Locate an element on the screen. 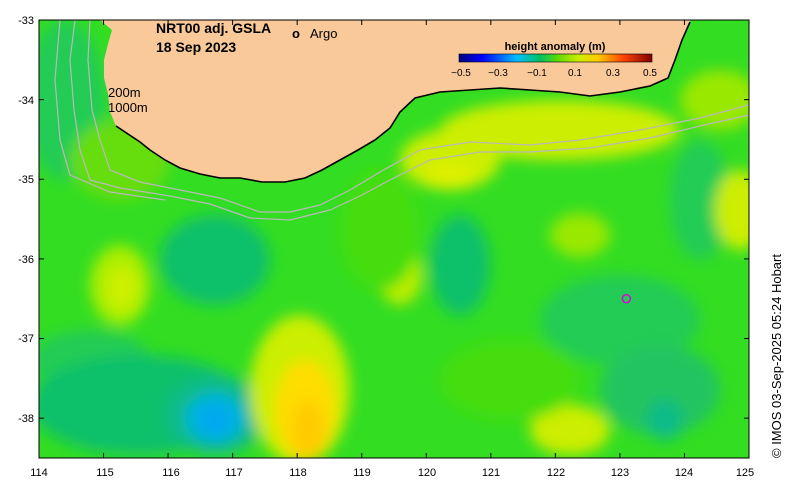  colorbar-tick-label: −0.5 is located at coordinates (461, 73).